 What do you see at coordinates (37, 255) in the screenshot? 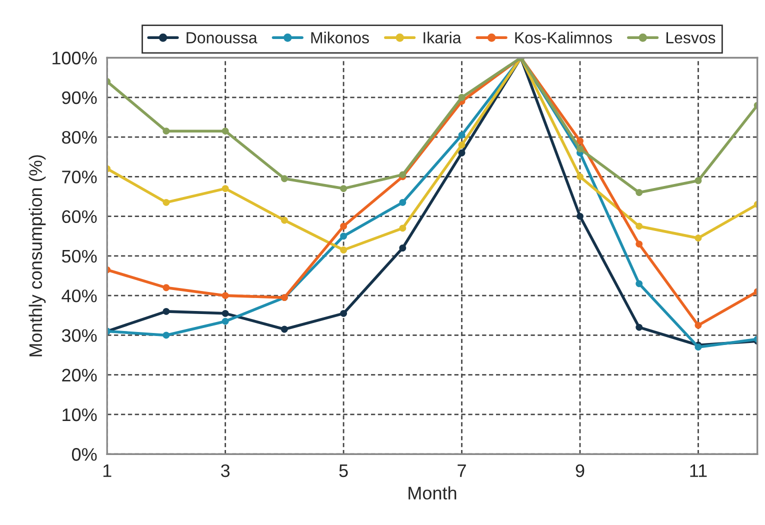
I see `y-axis-title: Monthly consumption (%)` at bounding box center [37, 255].